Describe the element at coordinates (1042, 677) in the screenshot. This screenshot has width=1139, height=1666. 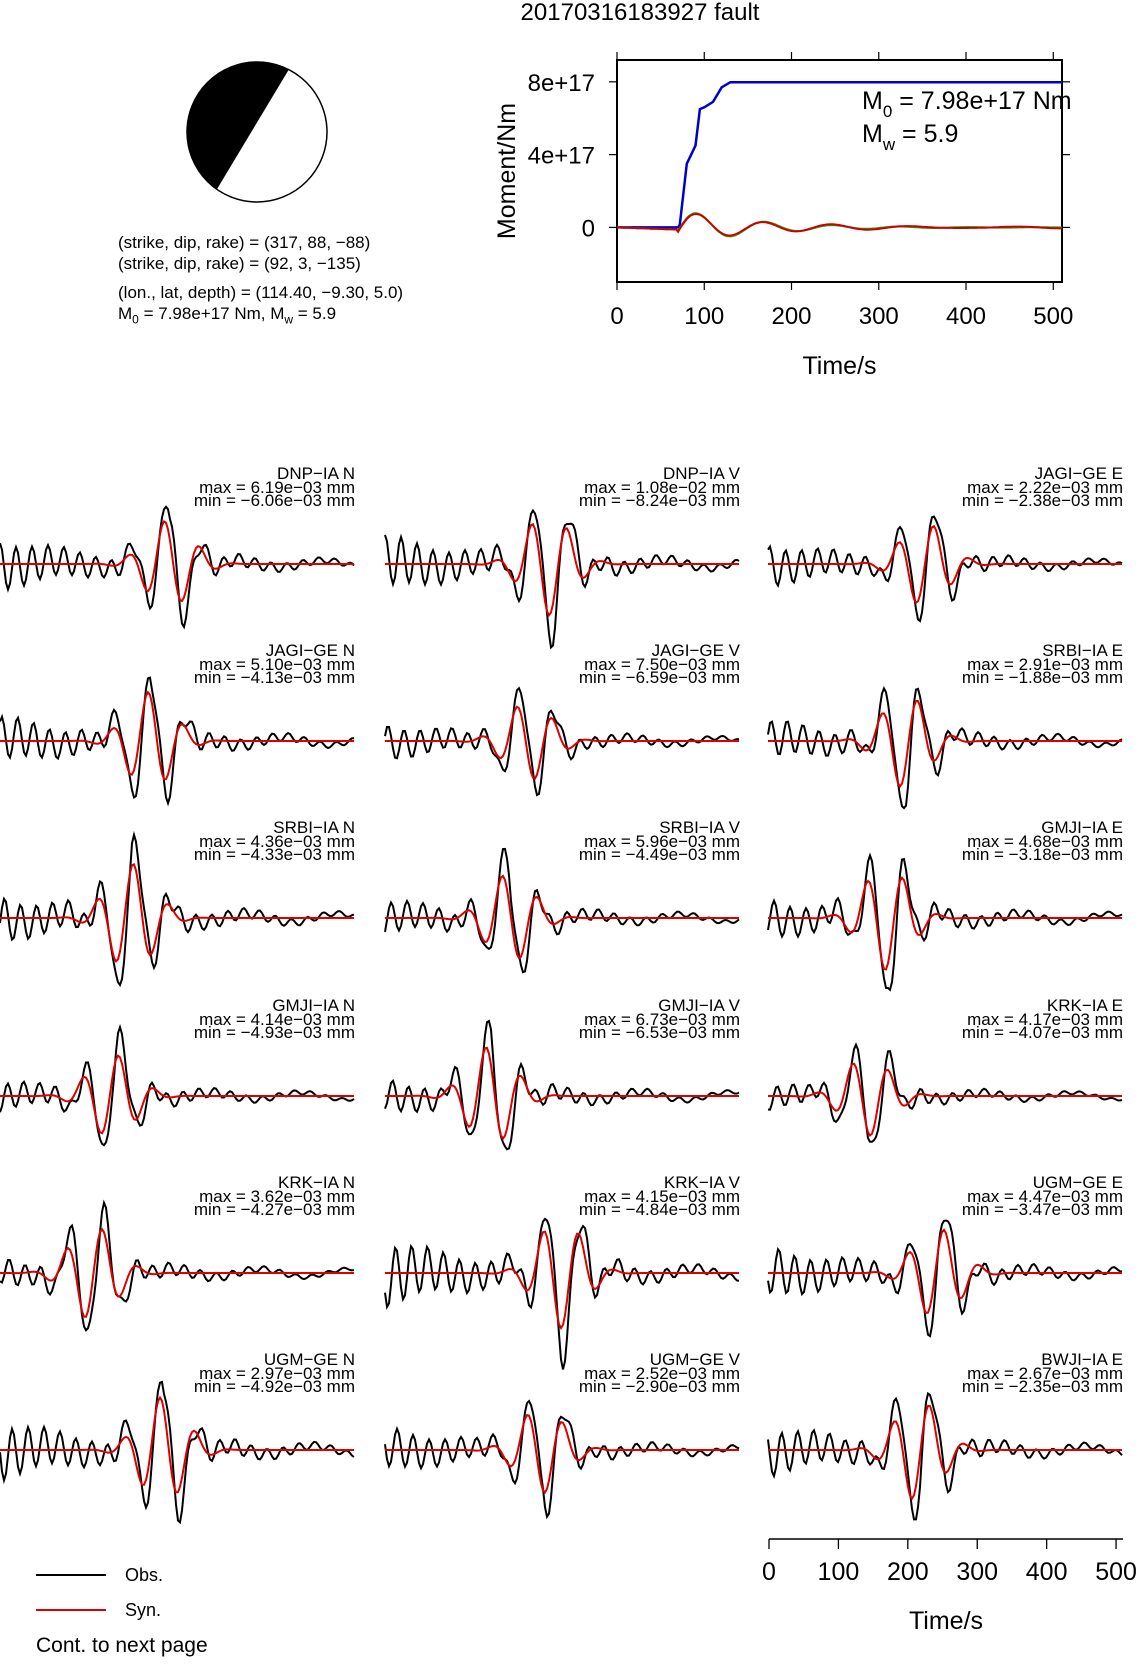
I see `min-amplitude: min = −1.88e−03 mm` at that location.